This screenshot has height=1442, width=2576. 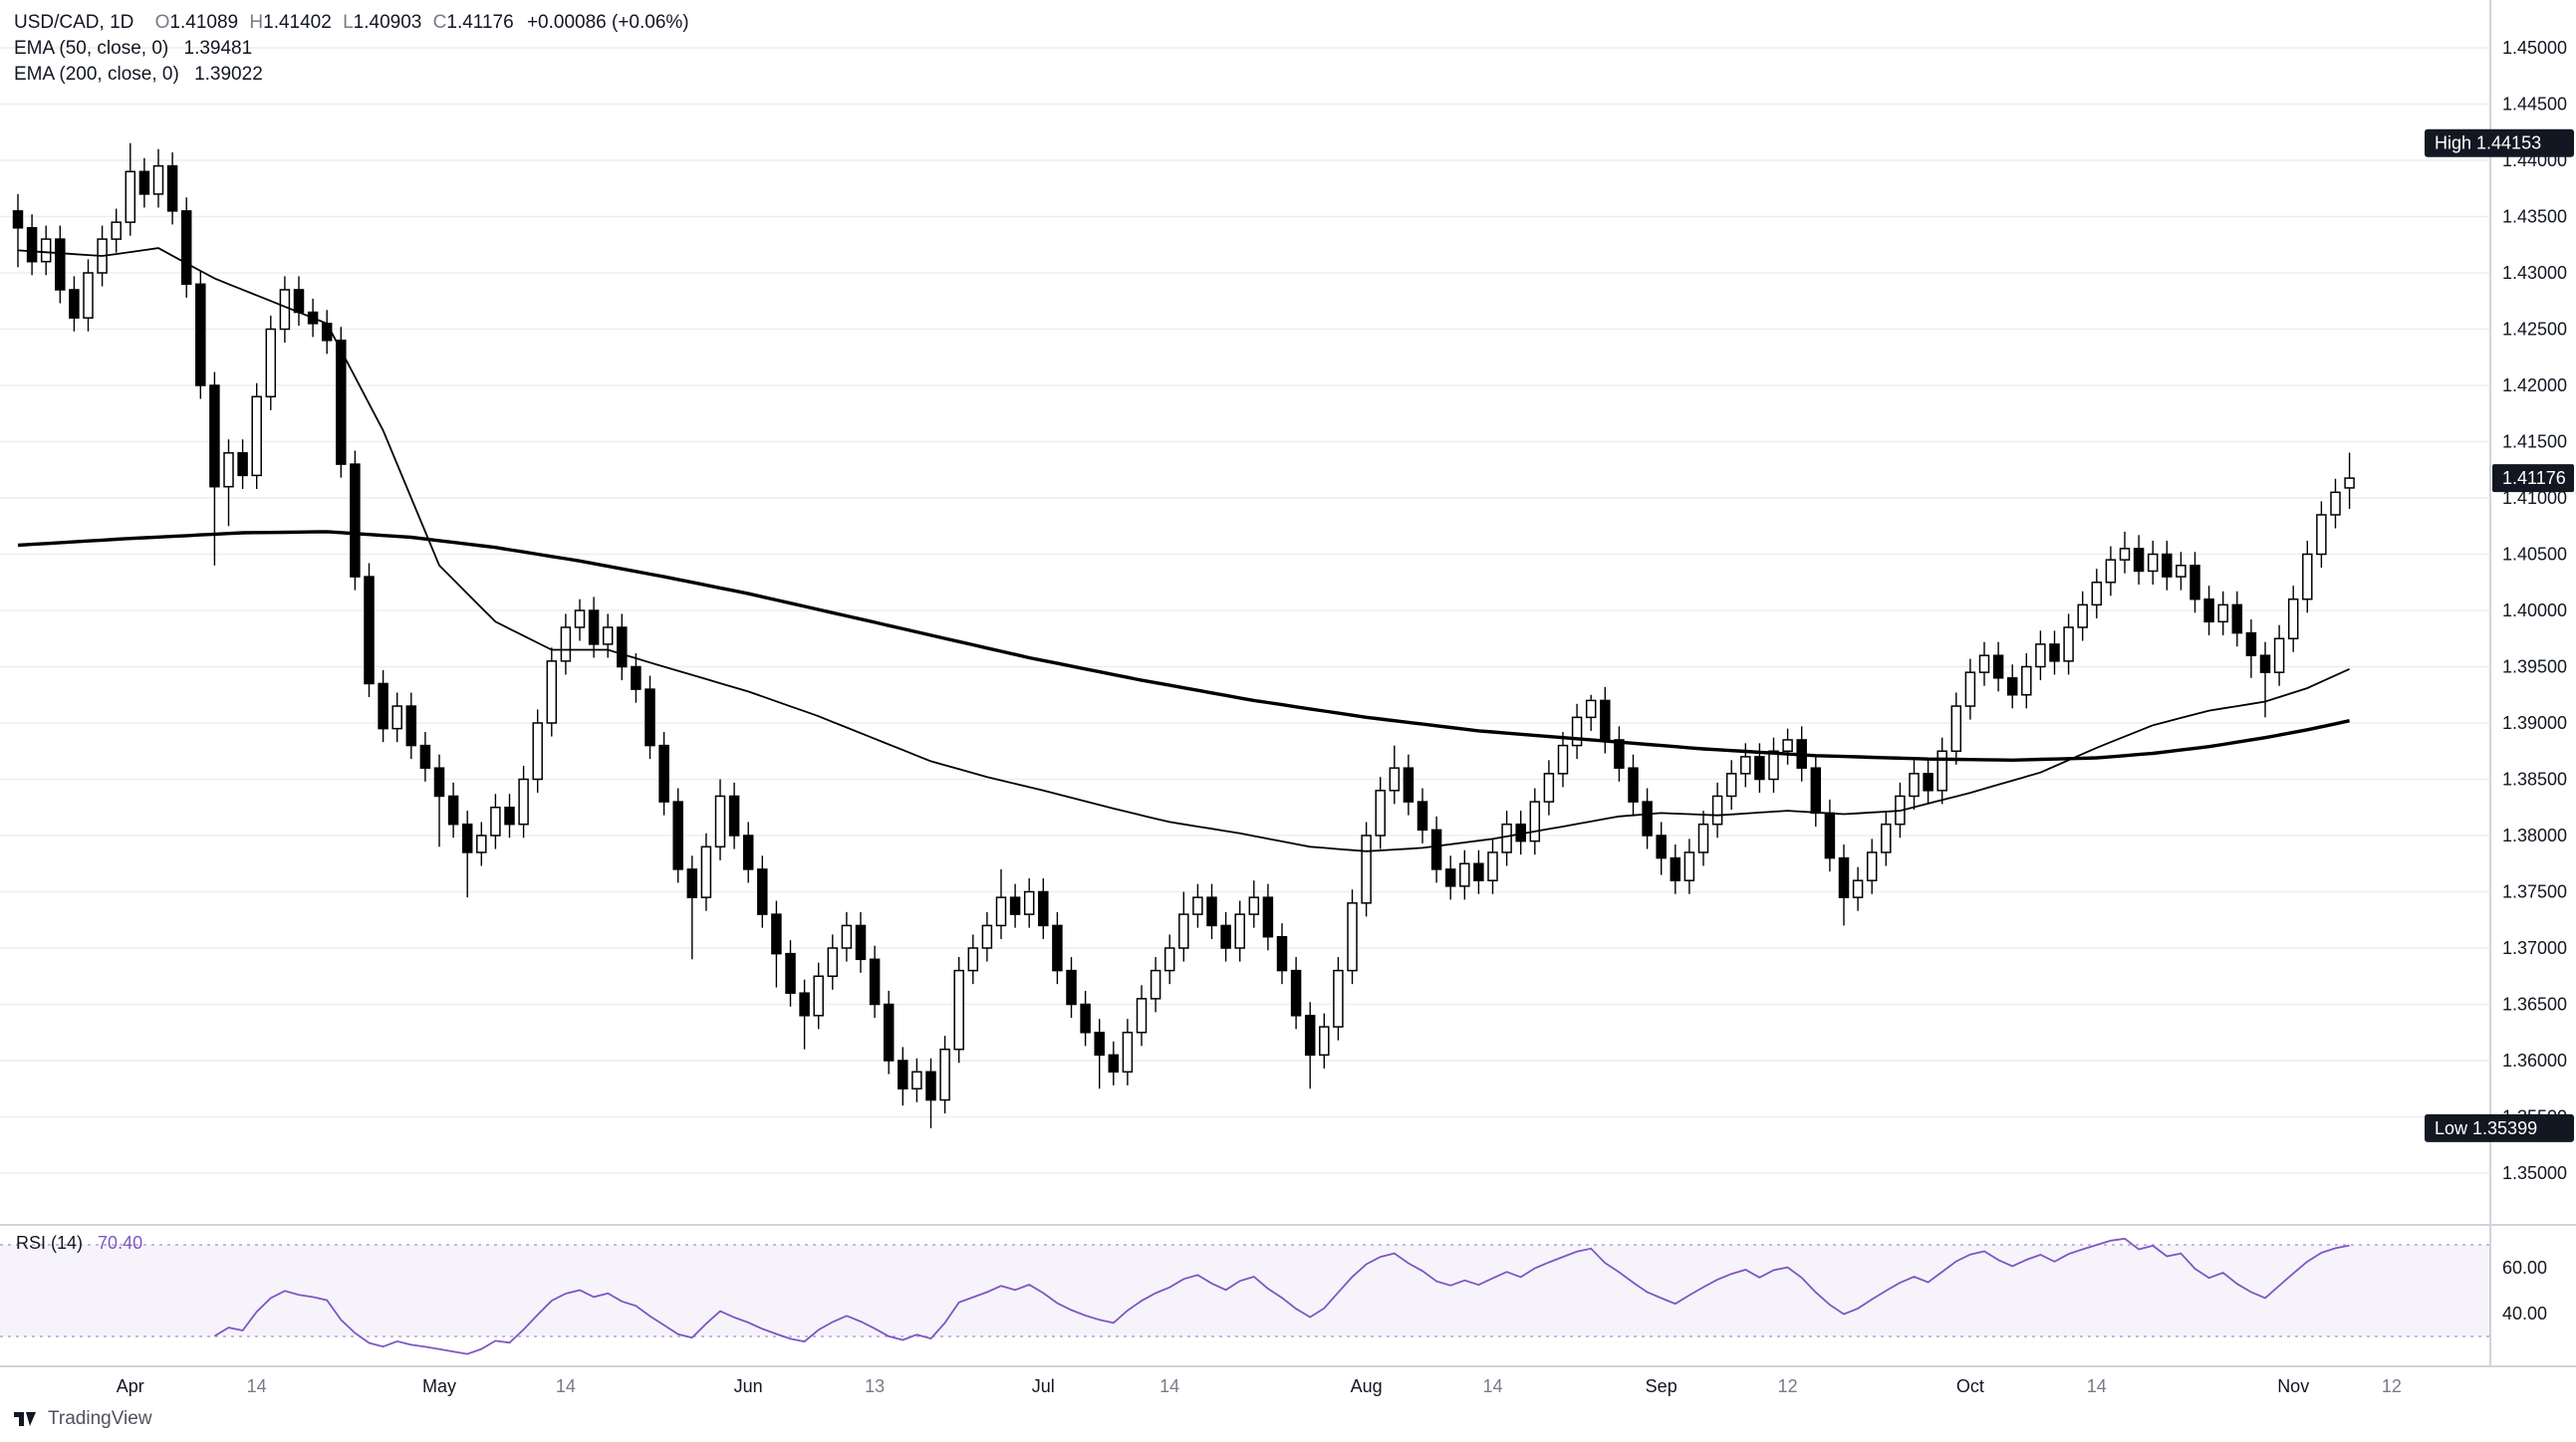 I want to click on price-axis-label: 1.40000, so click(x=2534, y=610).